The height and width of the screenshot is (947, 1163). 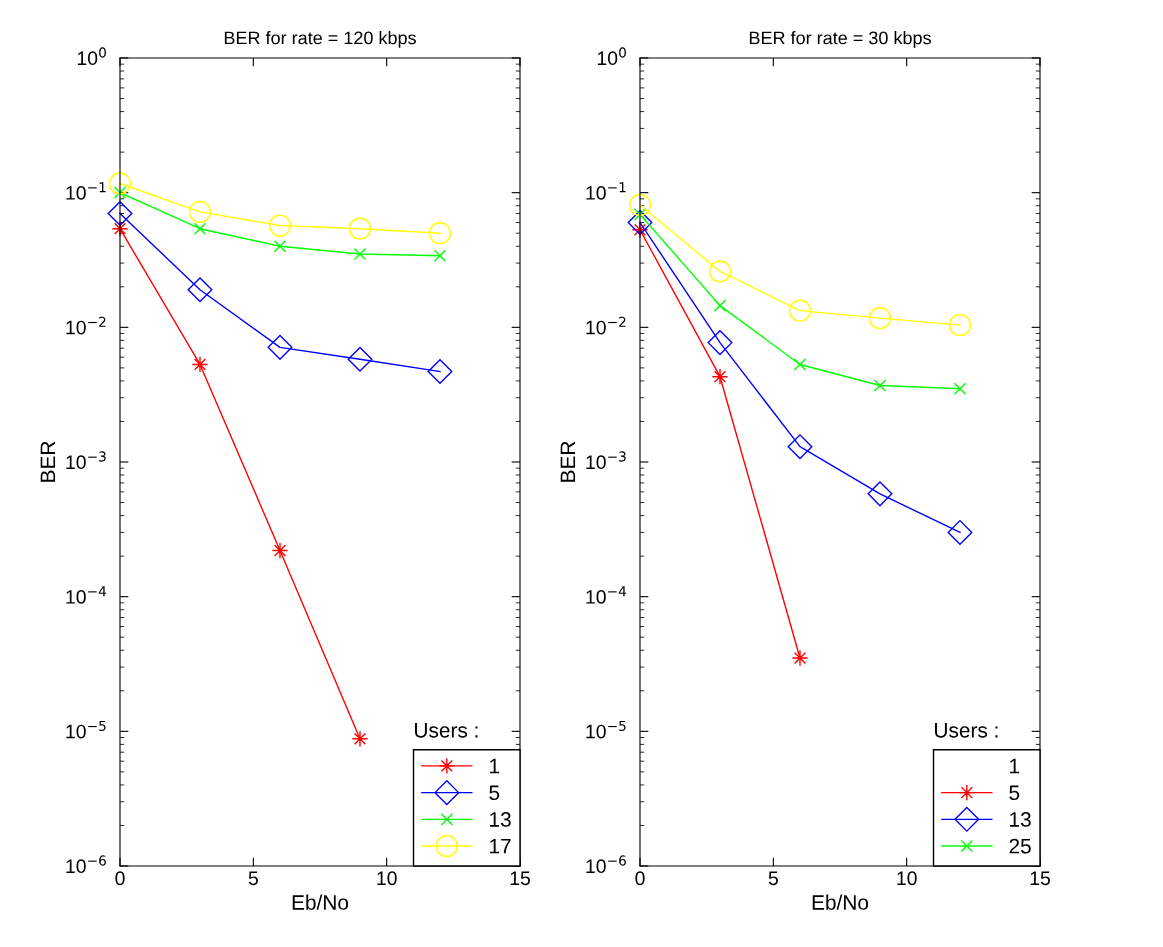 What do you see at coordinates (1020, 846) in the screenshot?
I see `legend-label: 25` at bounding box center [1020, 846].